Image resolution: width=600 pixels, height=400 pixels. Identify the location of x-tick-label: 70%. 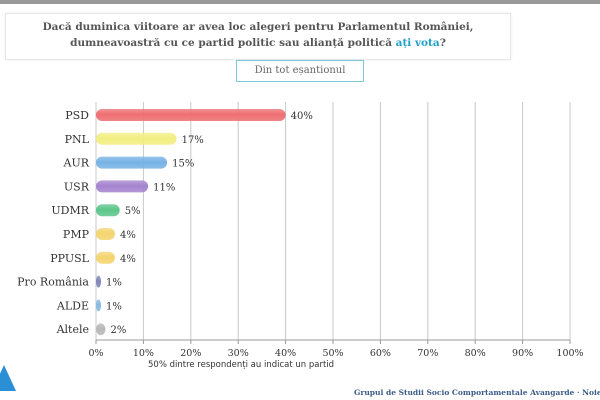
(427, 353).